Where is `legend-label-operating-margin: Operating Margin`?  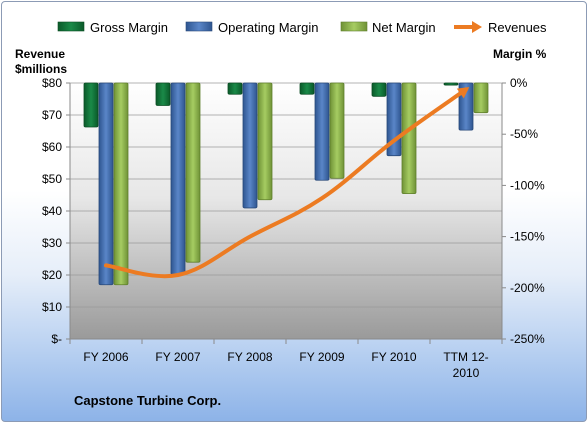 legend-label-operating-margin: Operating Margin is located at coordinates (268, 27).